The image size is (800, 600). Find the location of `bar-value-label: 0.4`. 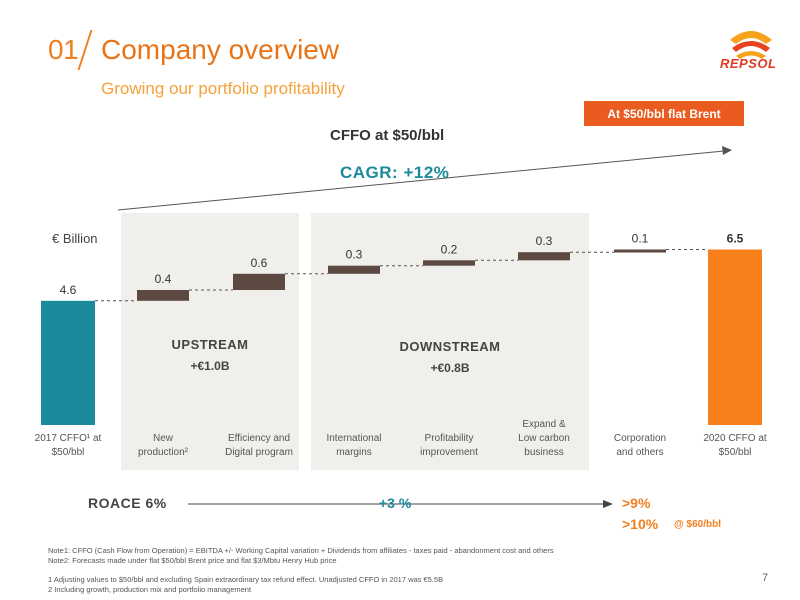

bar-value-label: 0.4 is located at coordinates (163, 279).